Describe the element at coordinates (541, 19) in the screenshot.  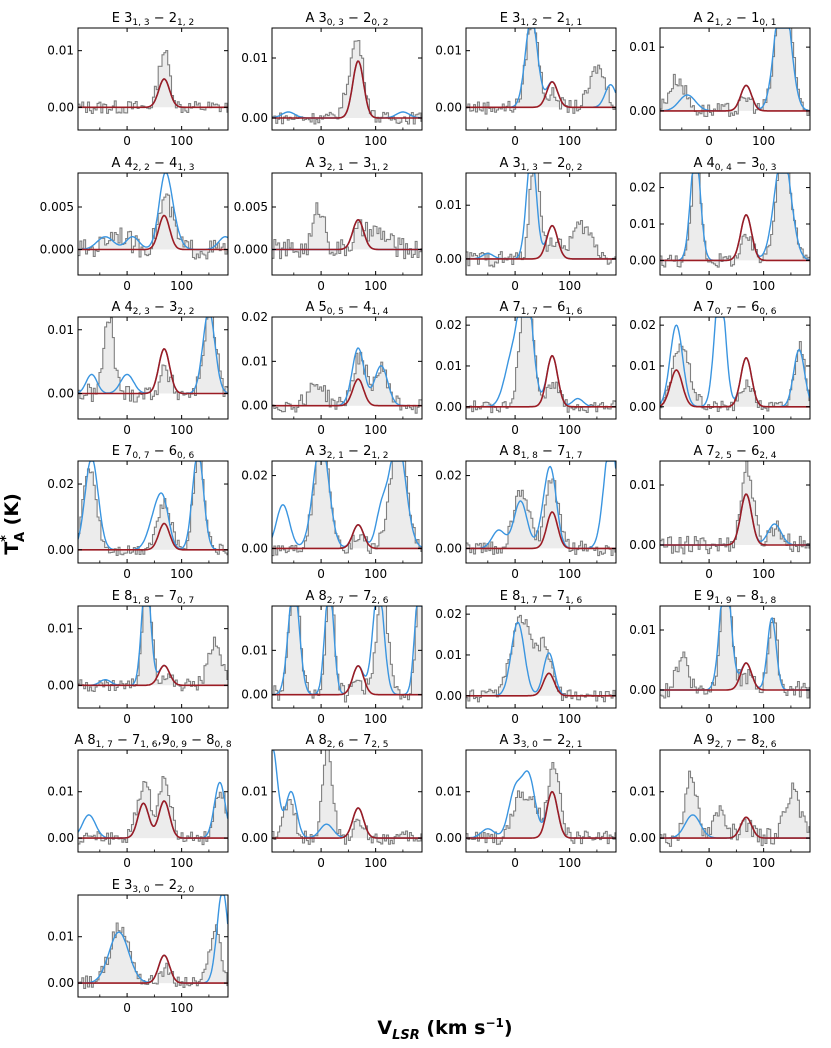
I see `panel-title: E 31, 2 − 21, 1` at that location.